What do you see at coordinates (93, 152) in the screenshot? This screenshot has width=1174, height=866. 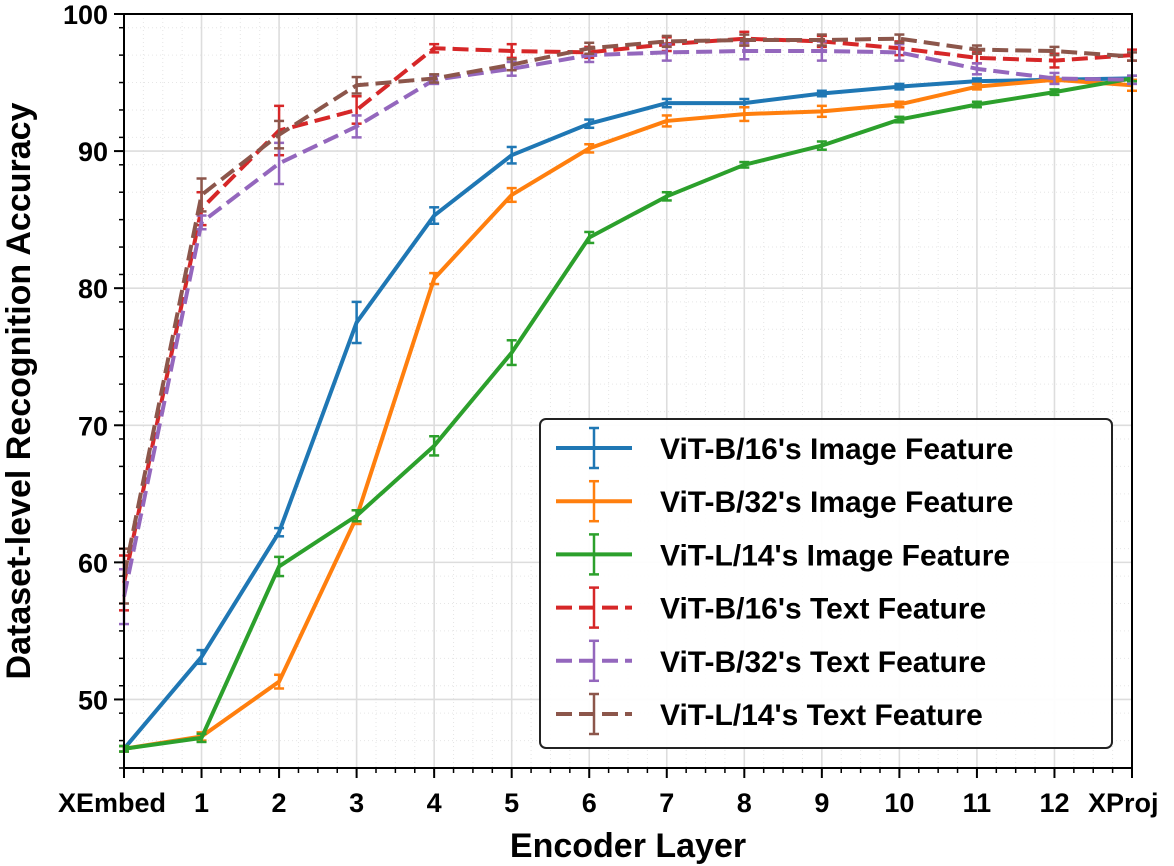 I see `y-tick-label: 90` at bounding box center [93, 152].